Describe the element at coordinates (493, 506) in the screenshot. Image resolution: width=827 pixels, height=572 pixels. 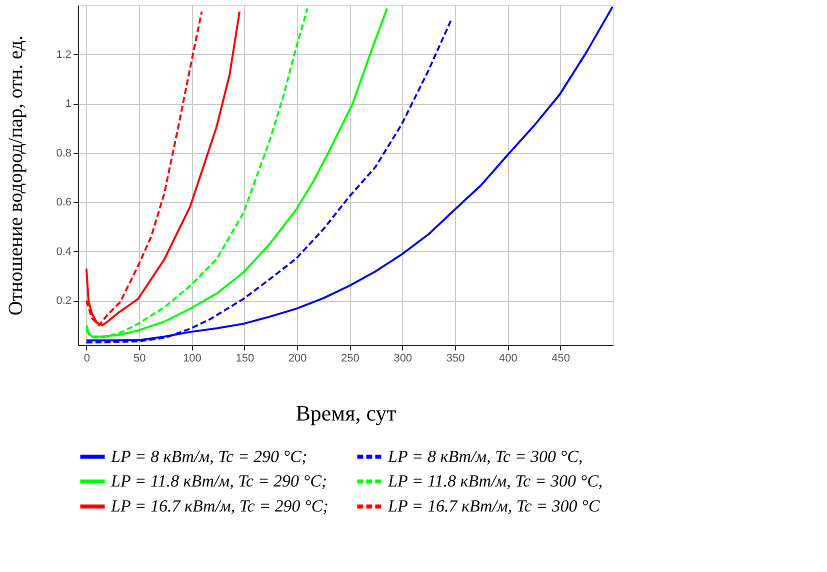
I see `legend-label: LP = 16.7 кВт/м, Tc = 300 °C` at that location.